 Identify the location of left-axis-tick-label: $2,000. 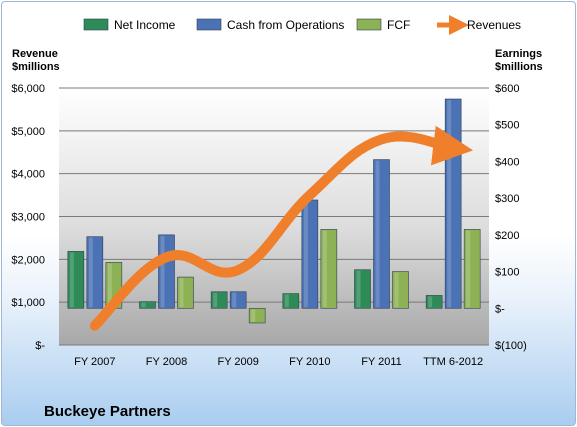
(28, 260).